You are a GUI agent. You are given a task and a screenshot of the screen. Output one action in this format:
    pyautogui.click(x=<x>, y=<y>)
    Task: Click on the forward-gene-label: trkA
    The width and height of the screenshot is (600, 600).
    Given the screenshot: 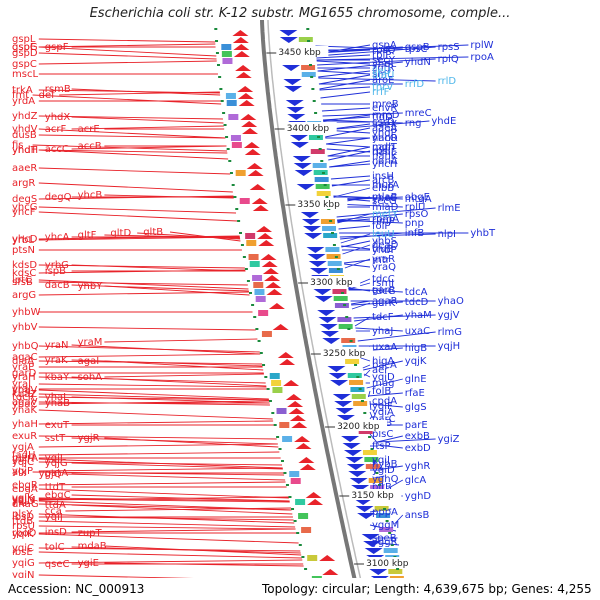 What is the action you would take?
    pyautogui.click(x=22, y=90)
    